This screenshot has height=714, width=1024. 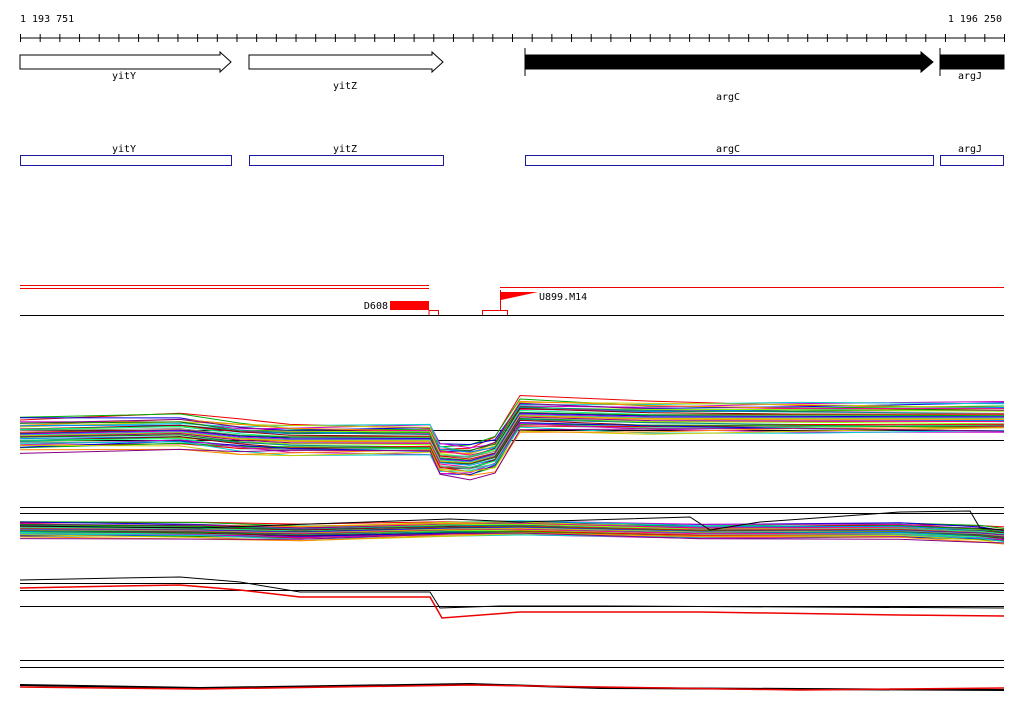 What do you see at coordinates (970, 149) in the screenshot?
I see `annotation-label: argJ` at bounding box center [970, 149].